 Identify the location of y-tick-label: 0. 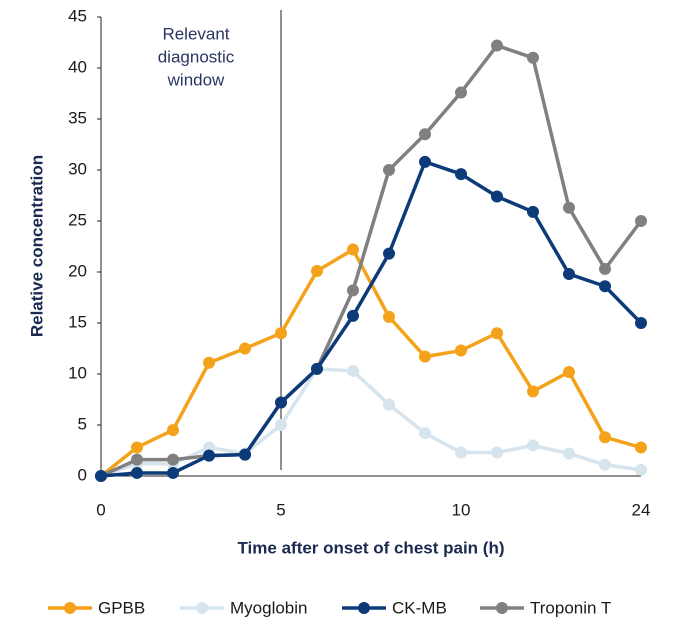
(82, 474).